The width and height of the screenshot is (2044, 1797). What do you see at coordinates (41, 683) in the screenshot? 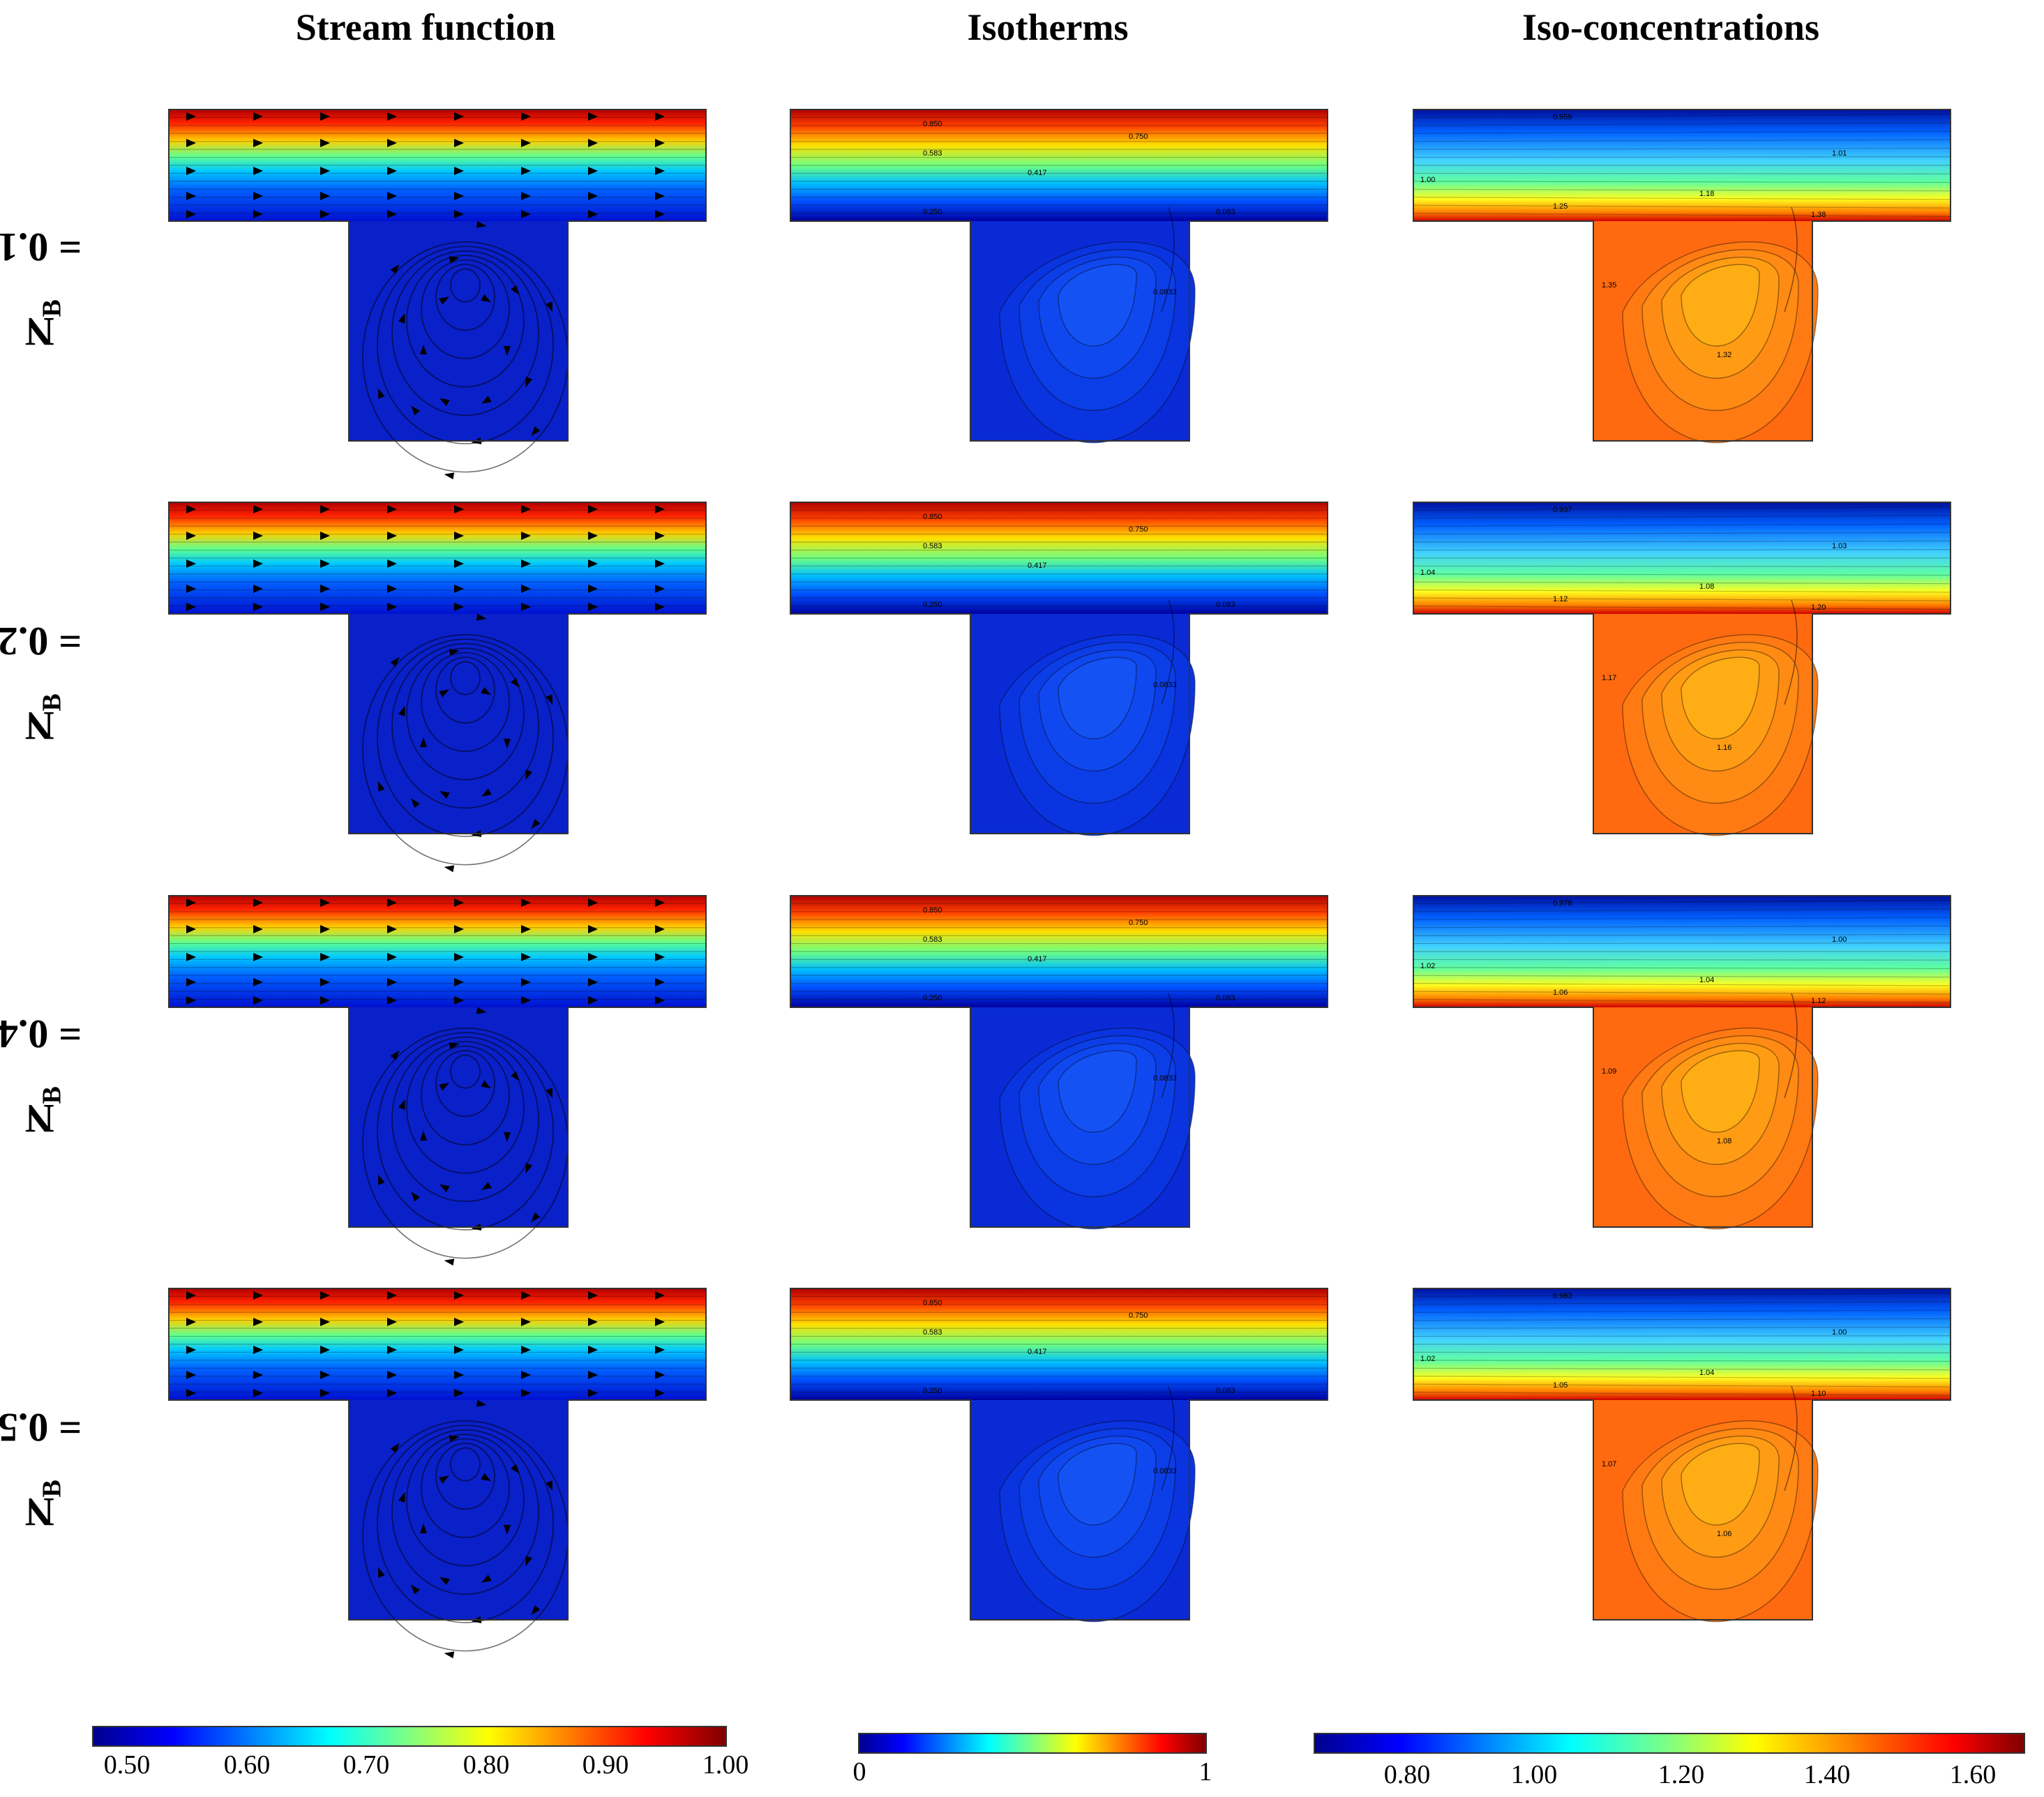
I see `row-label-nb-0-2: NB = 0.2` at bounding box center [41, 683].